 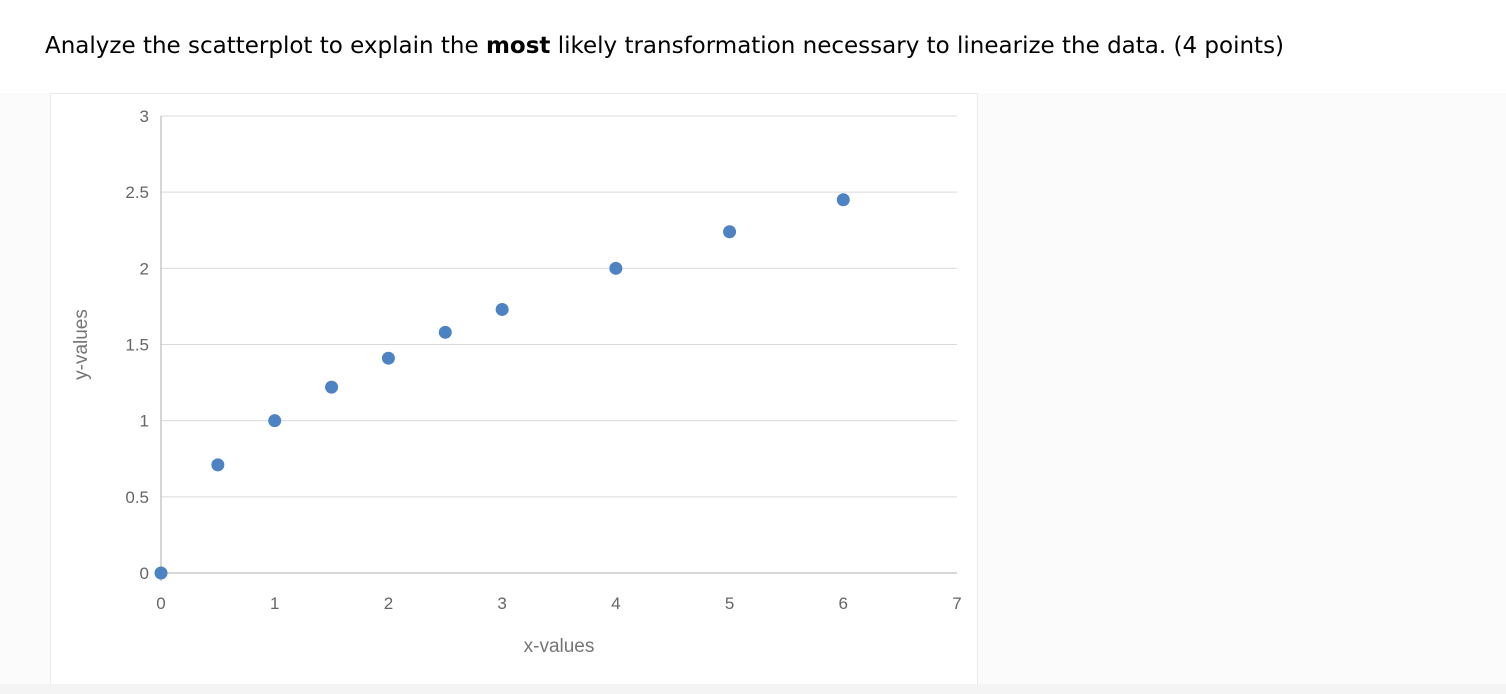 I want to click on x-tick-label: 7, so click(x=956, y=603).